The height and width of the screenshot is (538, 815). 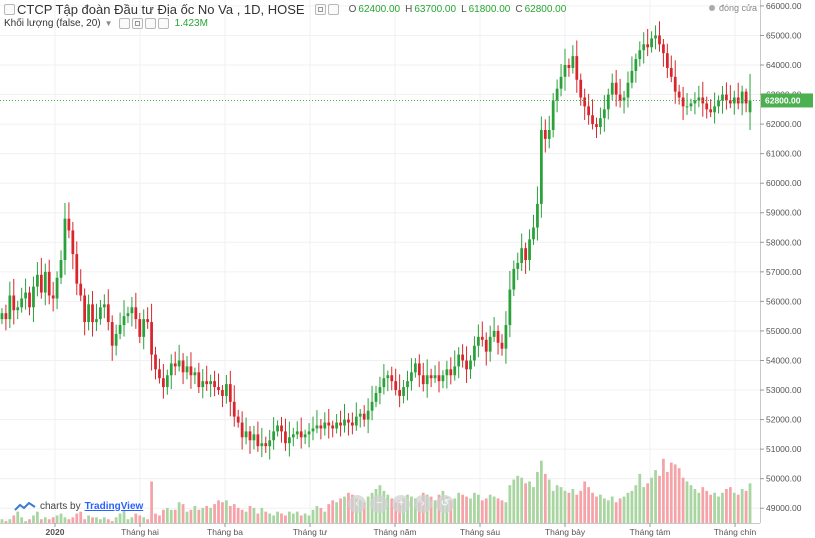 I want to click on volume-indicator-label: Khối lượng (false, 20), so click(x=52, y=23).